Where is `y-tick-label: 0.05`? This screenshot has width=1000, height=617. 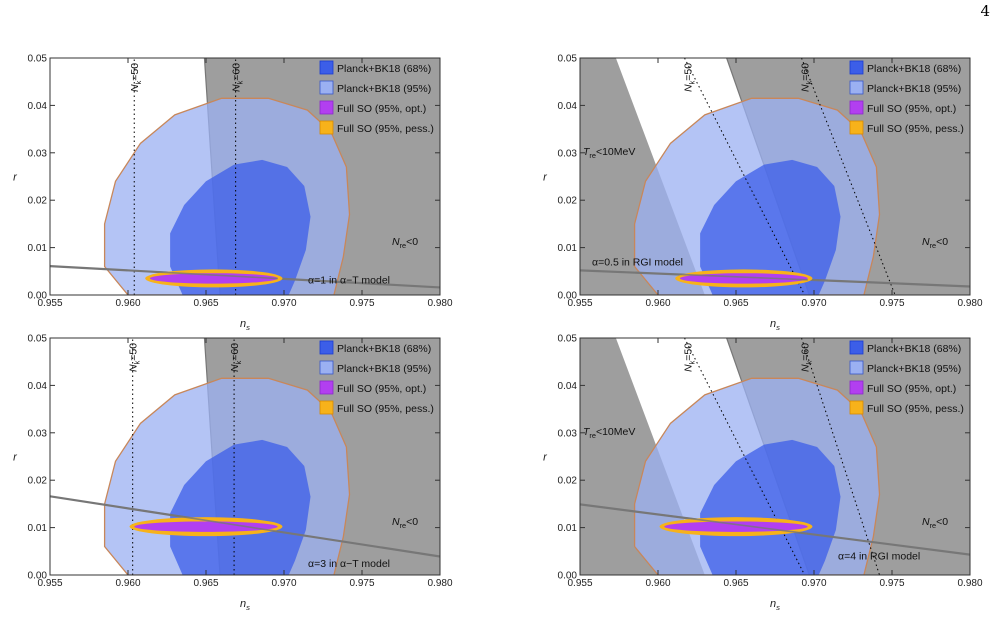 y-tick-label: 0.05 is located at coordinates (568, 59).